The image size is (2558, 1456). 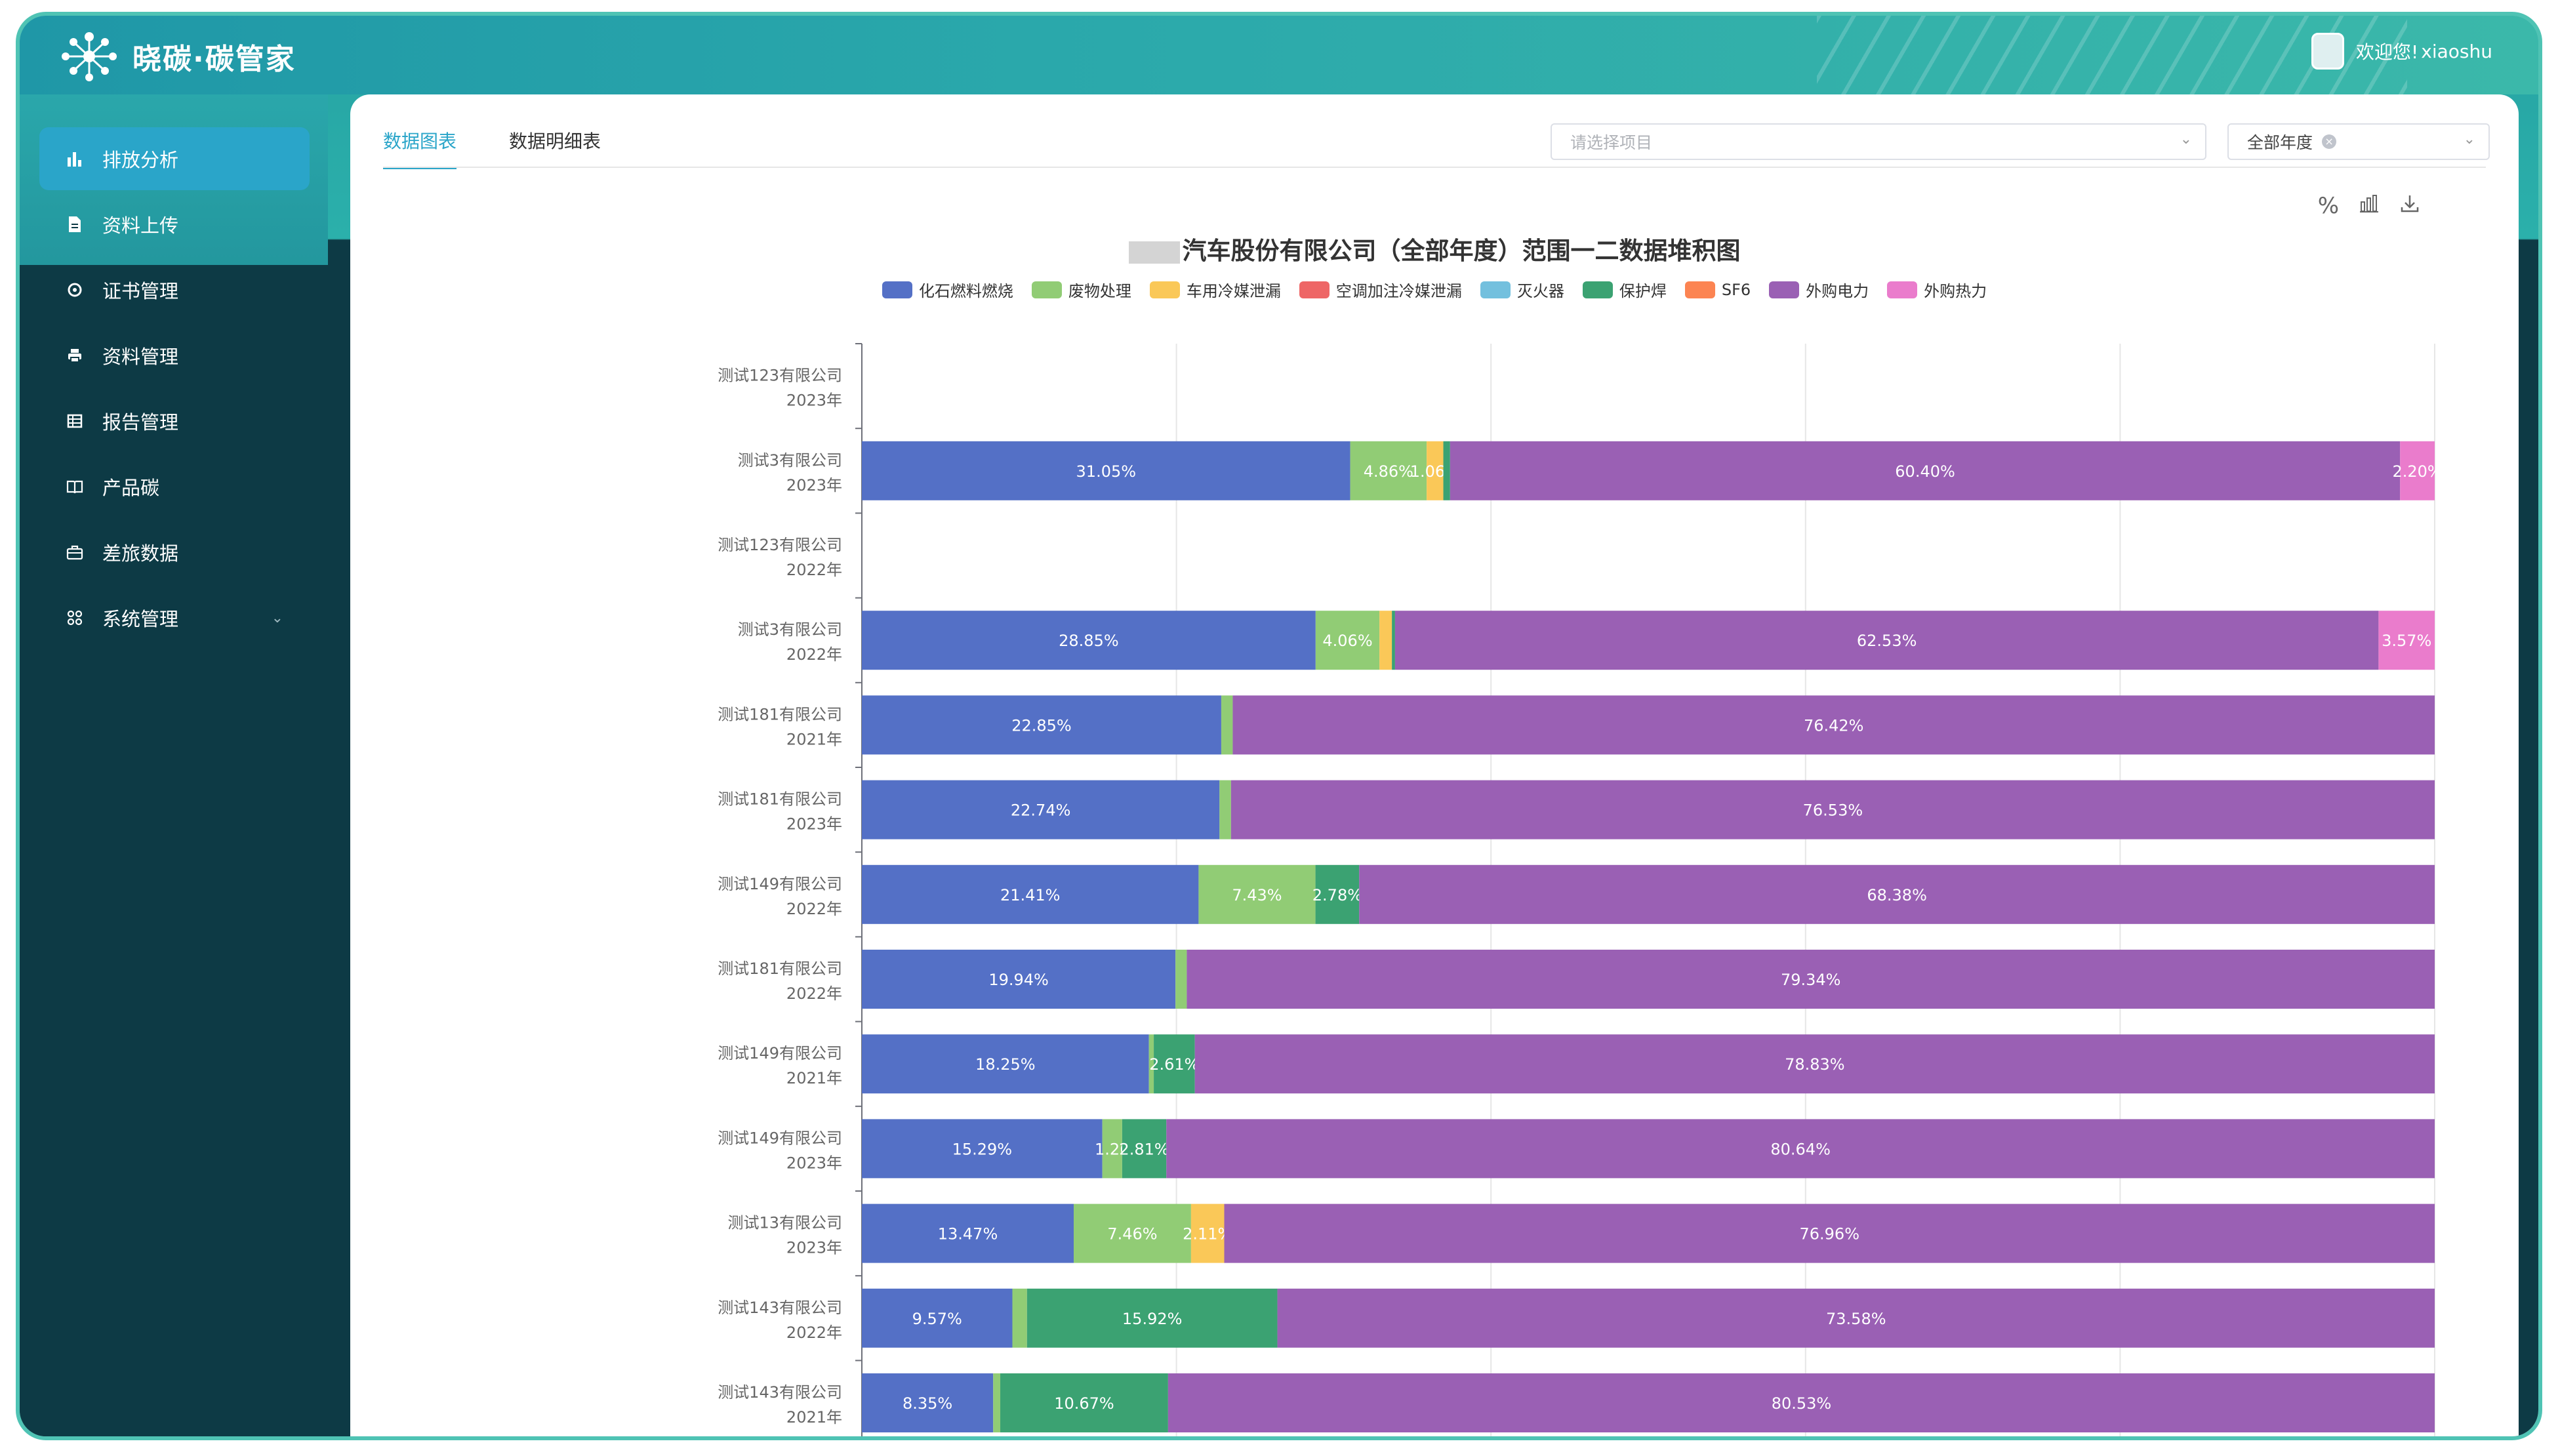 What do you see at coordinates (174, 552) in the screenshot?
I see `sidebar-item-travel: 差旅数据` at bounding box center [174, 552].